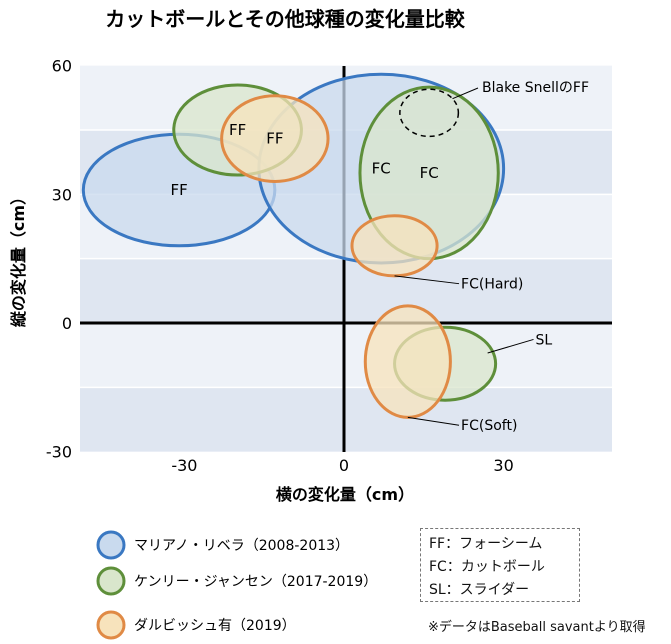  Describe the element at coordinates (486, 544) in the screenshot. I see `abbrev-ff: FF：フォーシーム` at that location.